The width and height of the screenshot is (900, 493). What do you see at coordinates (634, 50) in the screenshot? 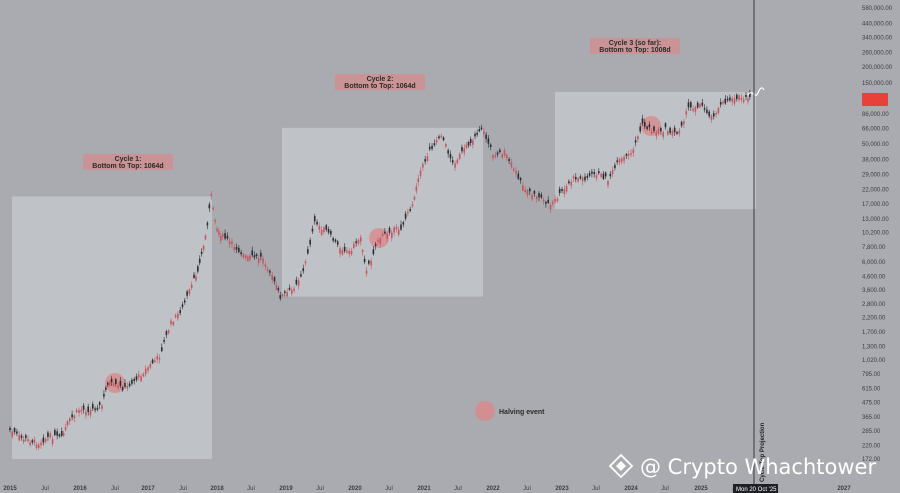
I see `cycle-label-line2: Bottom to Top: 1008d` at bounding box center [634, 50].